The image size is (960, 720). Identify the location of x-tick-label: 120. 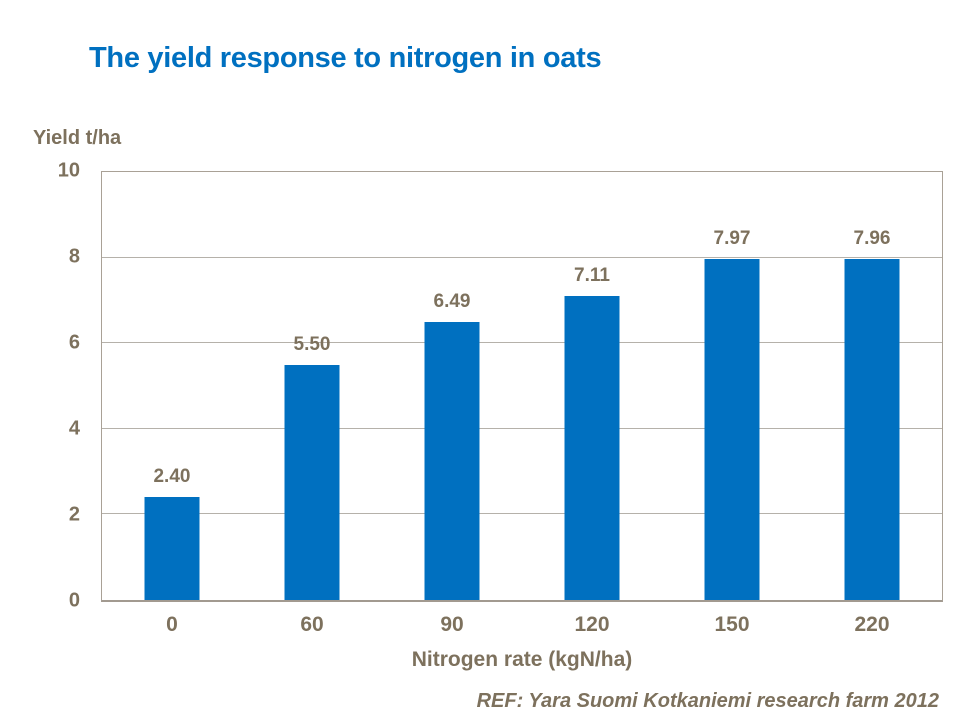
(592, 624).